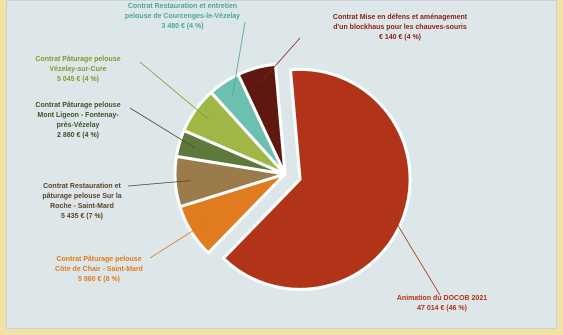 The height and width of the screenshot is (335, 563). Describe the element at coordinates (261, 119) in the screenshot. I see `pie-slice` at that location.